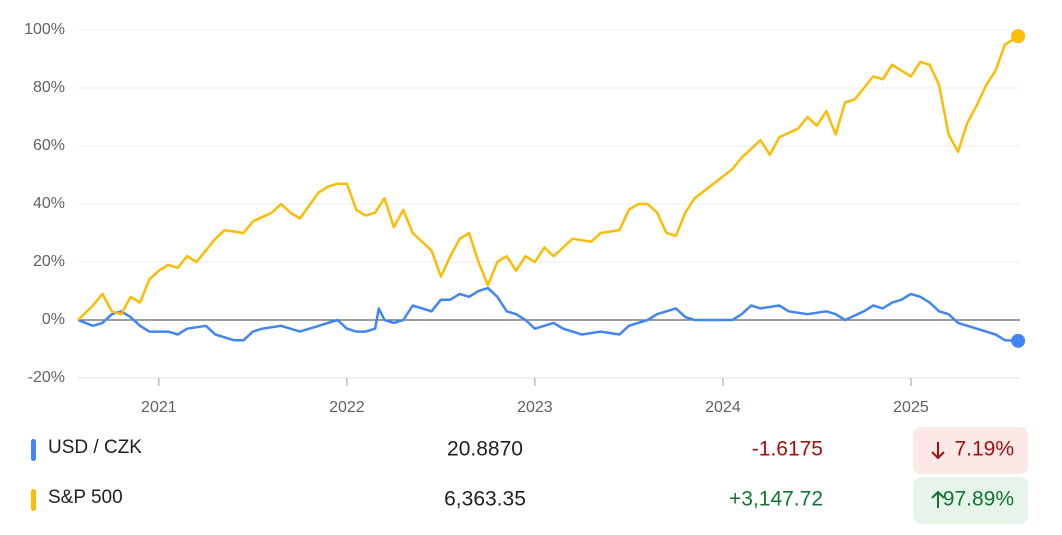 This screenshot has width=1062, height=535. Describe the element at coordinates (49, 261) in the screenshot. I see `y-tick-label: 20%` at that location.